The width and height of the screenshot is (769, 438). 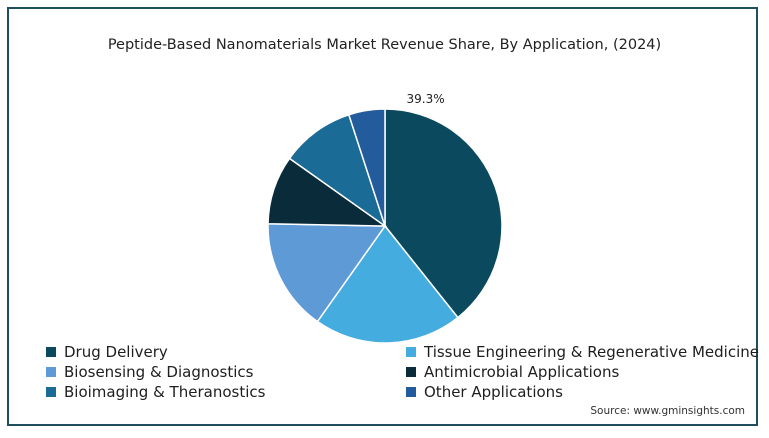 I want to click on legend-item-other: Other Applications, so click(x=484, y=392).